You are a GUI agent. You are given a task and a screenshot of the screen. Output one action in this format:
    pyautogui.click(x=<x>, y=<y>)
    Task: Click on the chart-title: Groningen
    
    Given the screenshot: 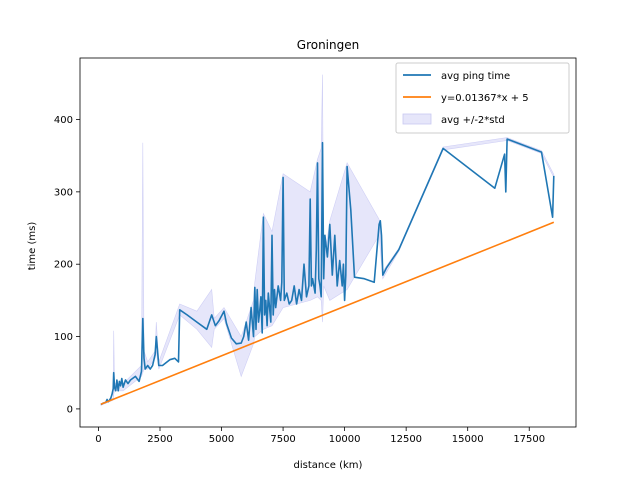 What is the action you would take?
    pyautogui.click(x=328, y=45)
    